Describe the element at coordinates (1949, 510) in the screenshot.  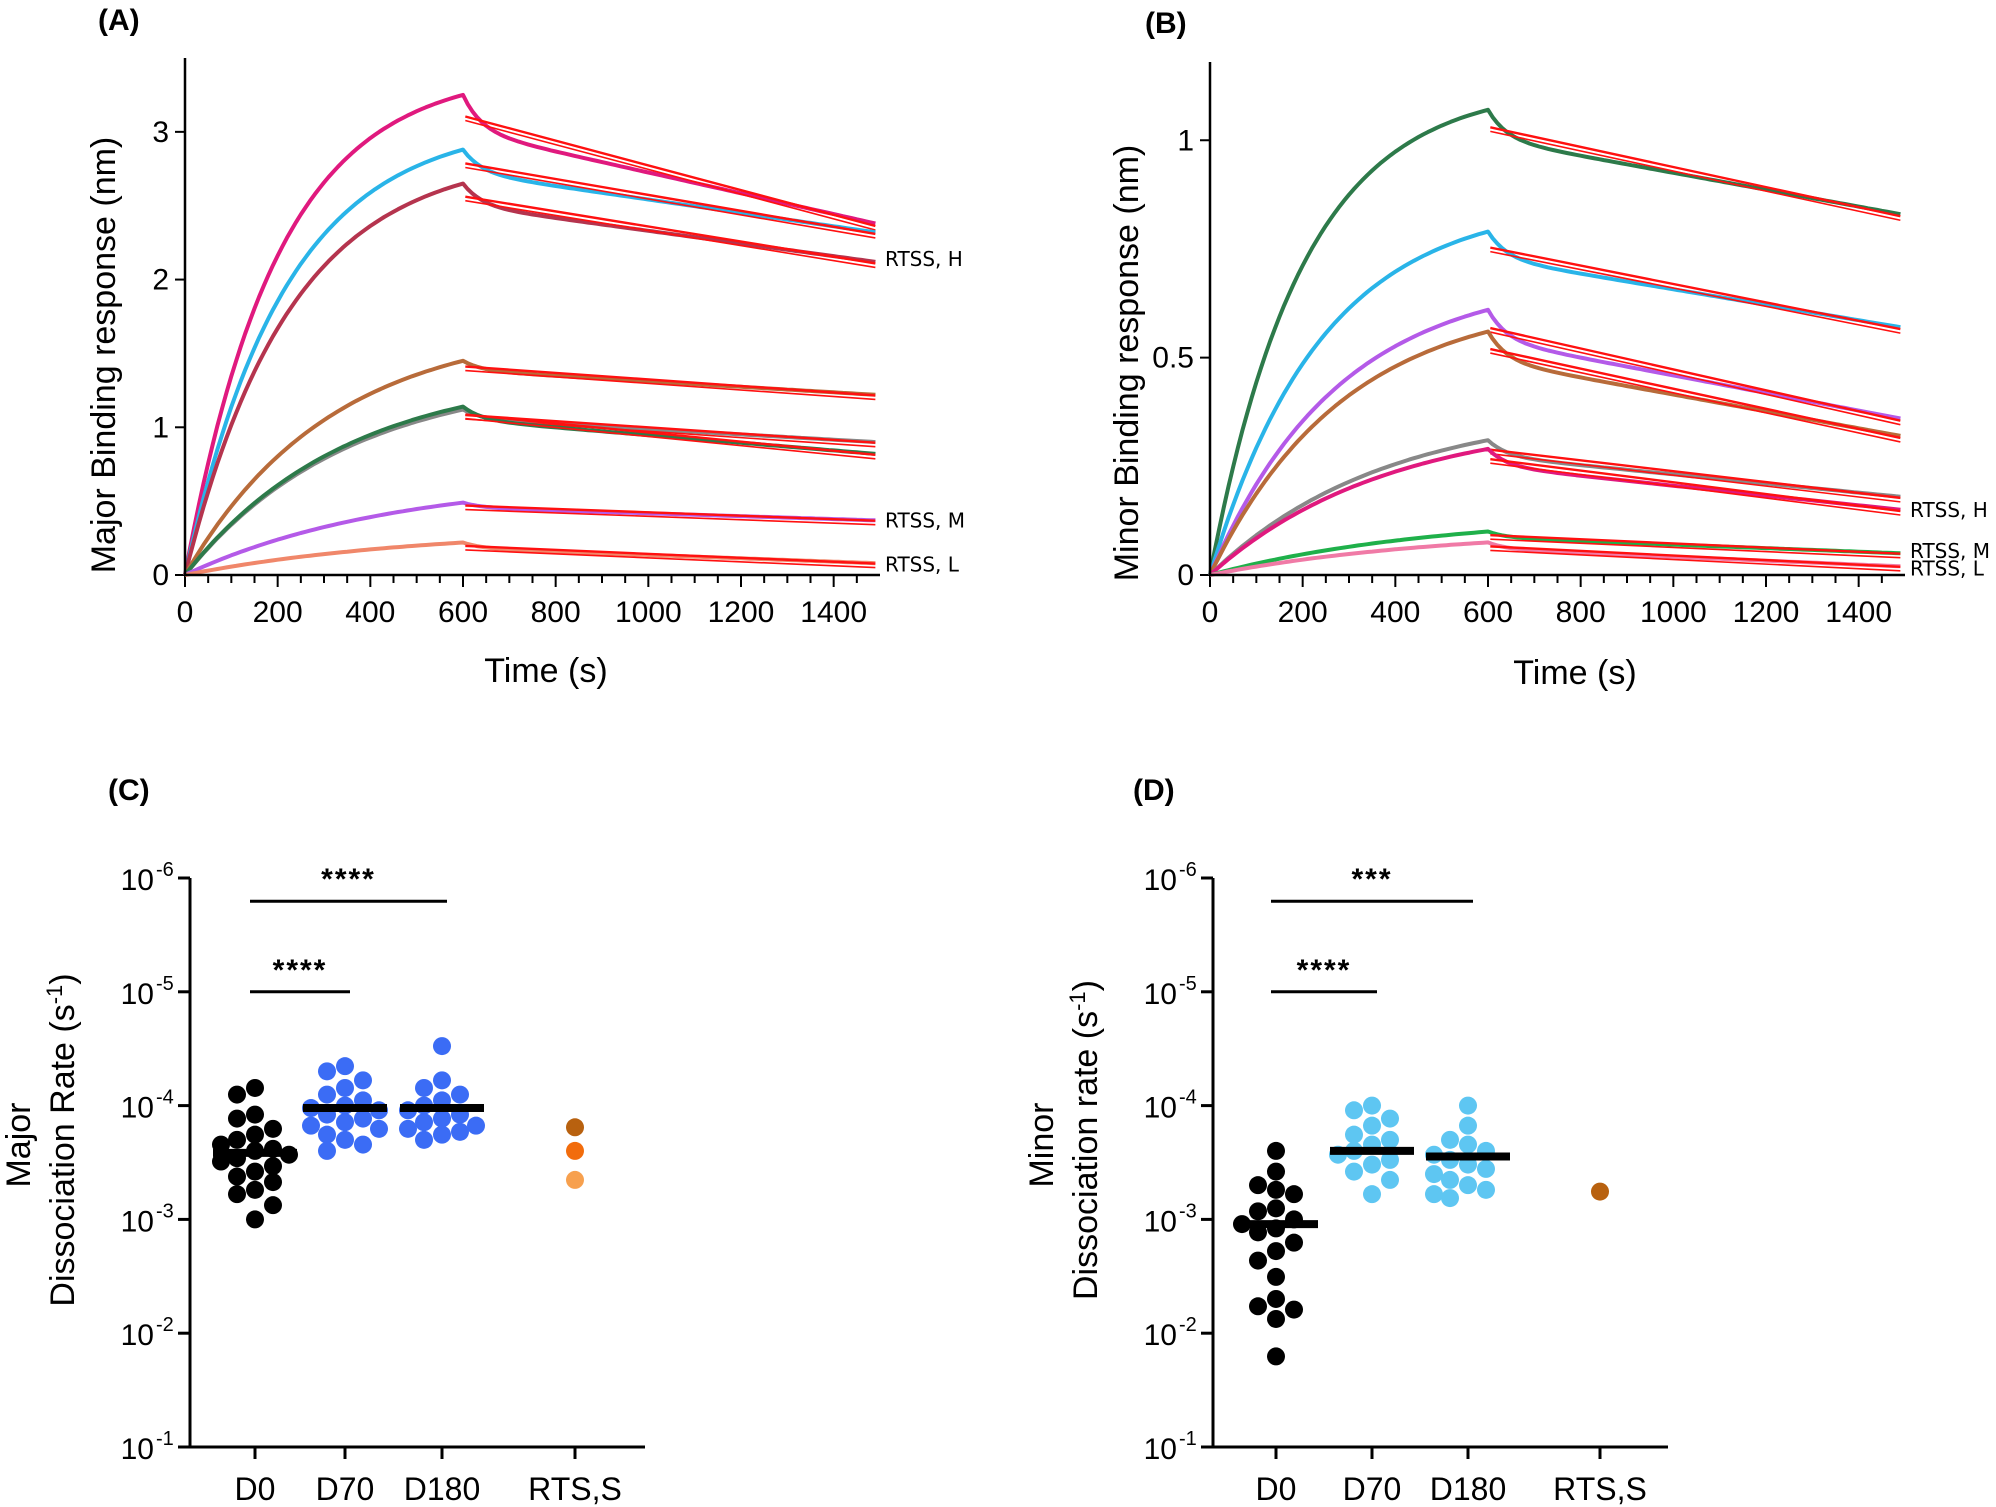
I see `panel-b-curve-label: RTSS, H` at that location.